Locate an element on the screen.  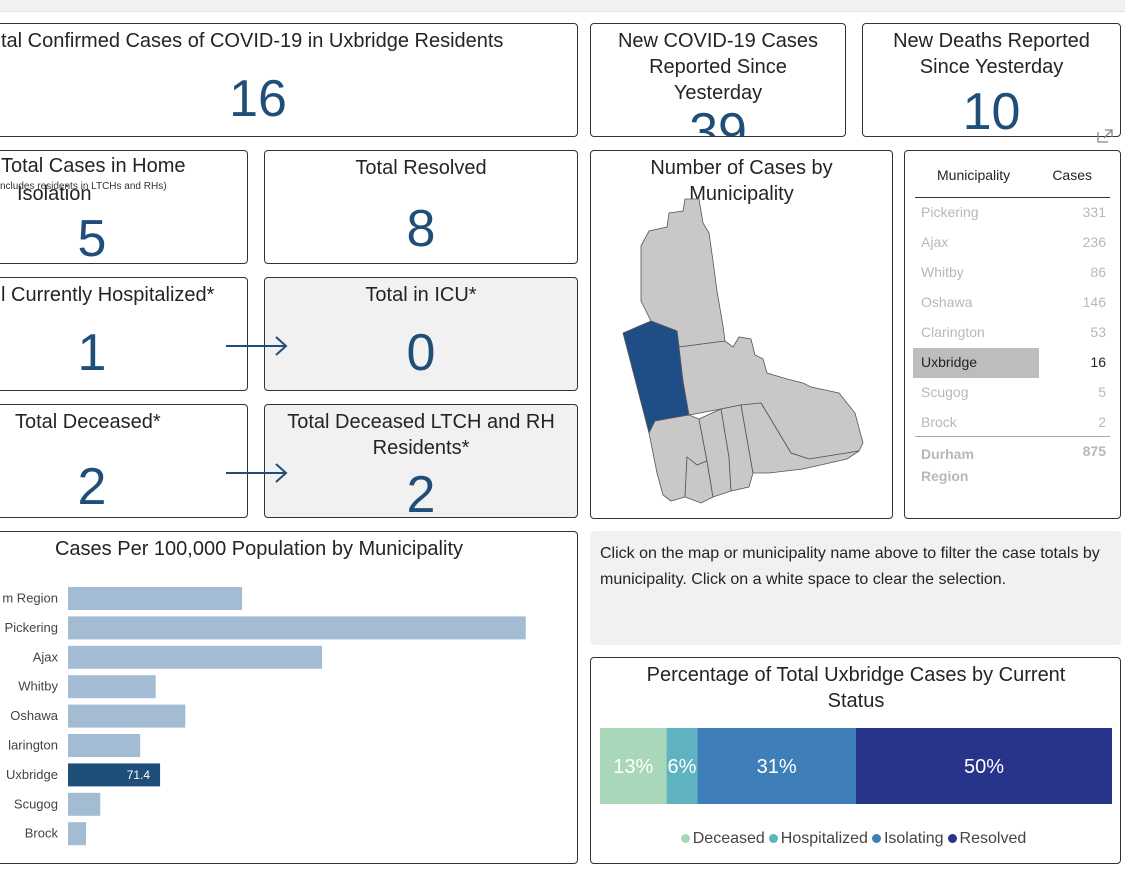
legend-item-hospitalized: Hospitalized is located at coordinates (818, 838).